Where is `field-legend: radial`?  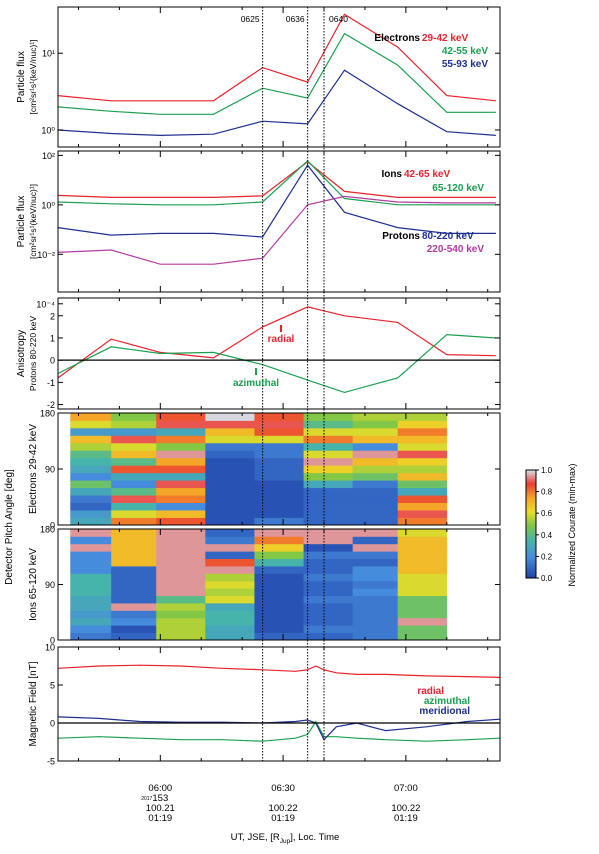 field-legend: radial is located at coordinates (430, 691).